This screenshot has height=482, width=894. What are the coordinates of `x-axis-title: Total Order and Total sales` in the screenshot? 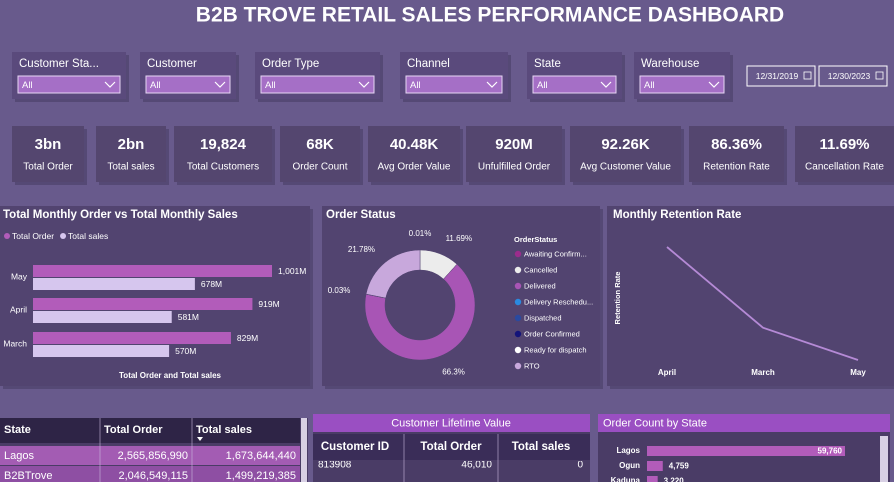 It's located at (170, 375).